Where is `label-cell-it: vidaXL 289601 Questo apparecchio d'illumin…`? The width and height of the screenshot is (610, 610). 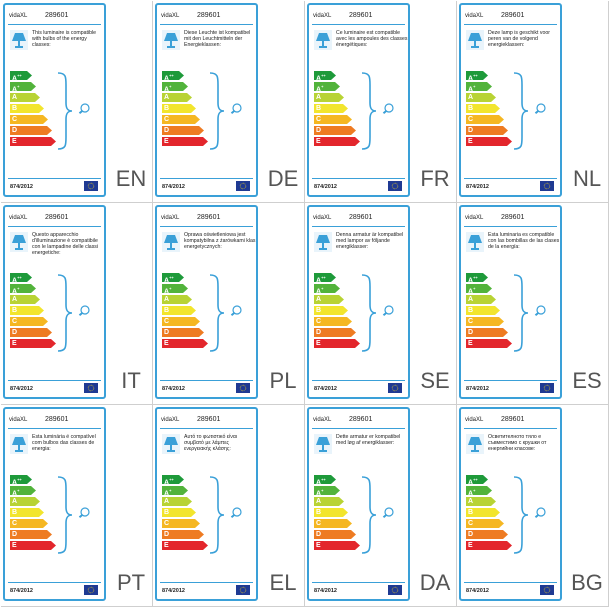 label-cell-it: vidaXL 289601 Questo apparecchio d'illumin… is located at coordinates (77, 304).